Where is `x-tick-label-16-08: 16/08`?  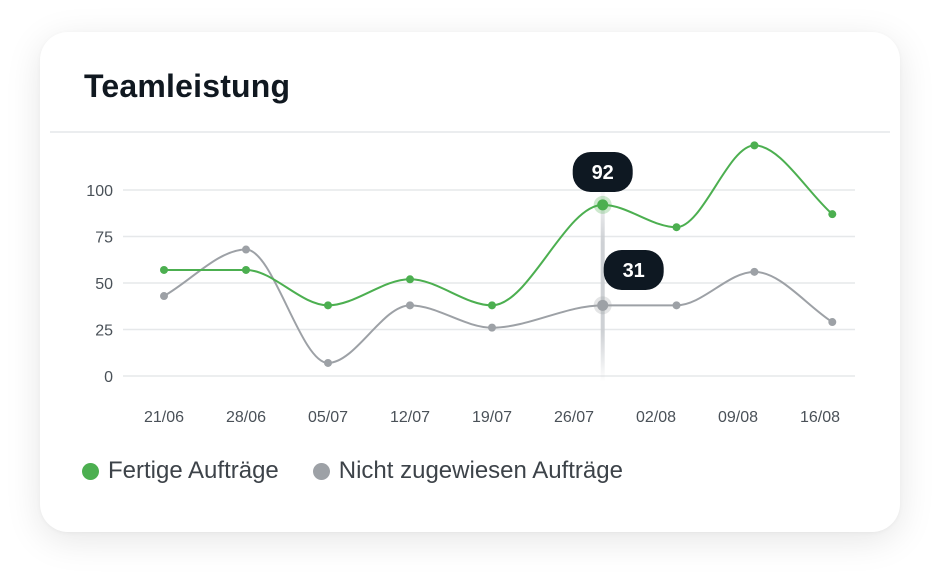
x-tick-label-16-08: 16/08 is located at coordinates (820, 417).